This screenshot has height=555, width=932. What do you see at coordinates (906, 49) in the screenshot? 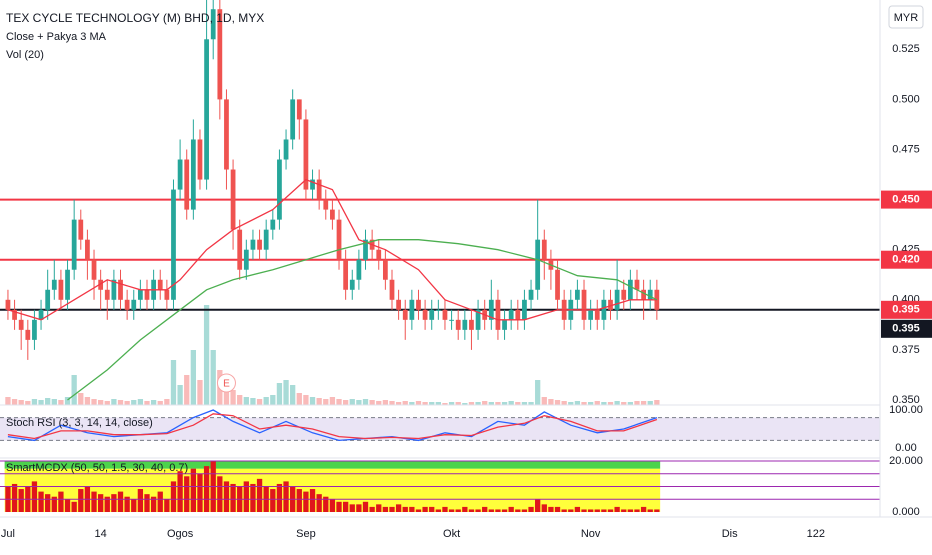
I see `y-tick-label: 0.525` at bounding box center [906, 49].